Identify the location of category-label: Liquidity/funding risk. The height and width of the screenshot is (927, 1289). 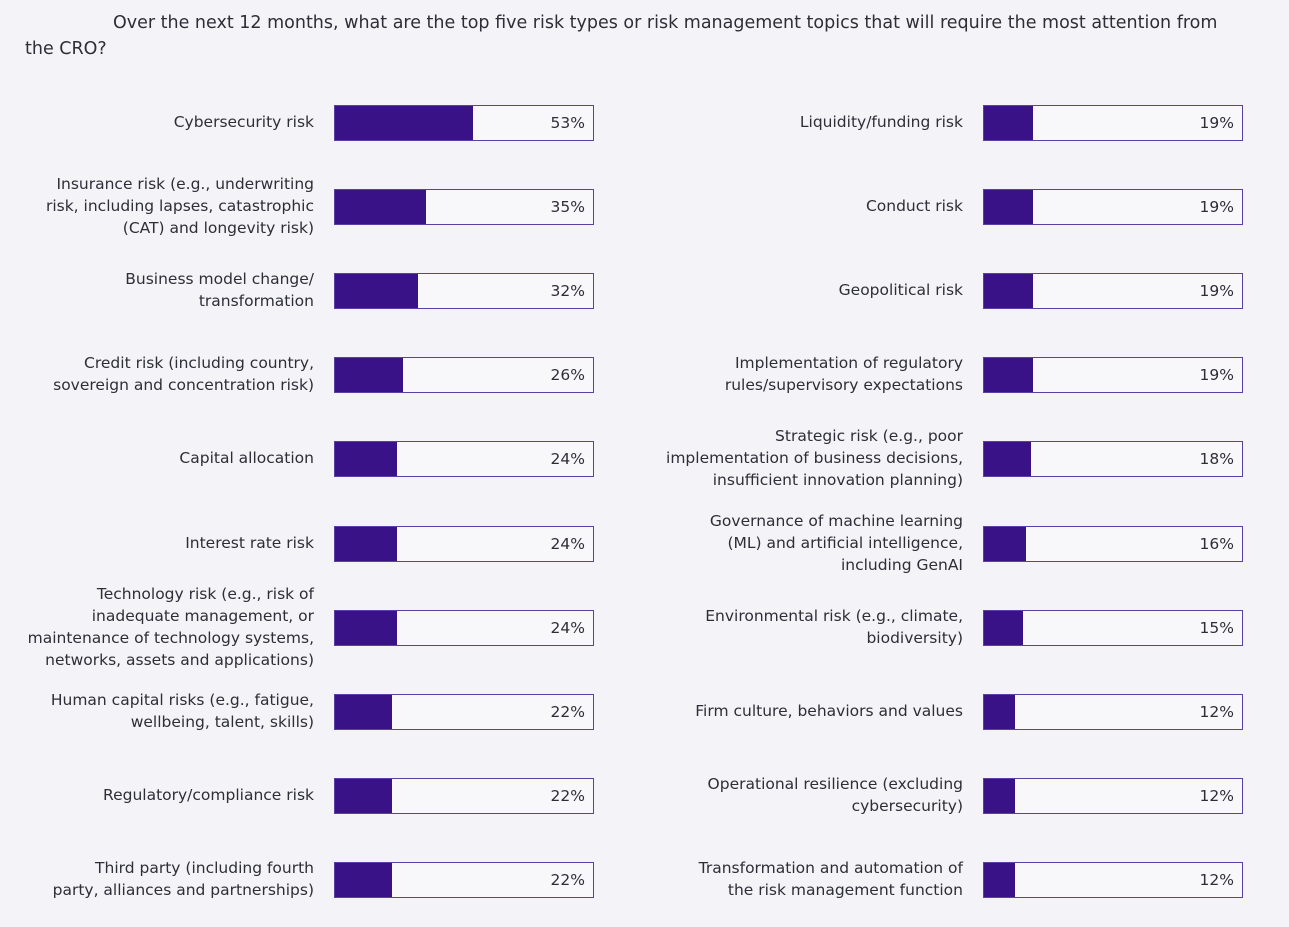
(881, 122).